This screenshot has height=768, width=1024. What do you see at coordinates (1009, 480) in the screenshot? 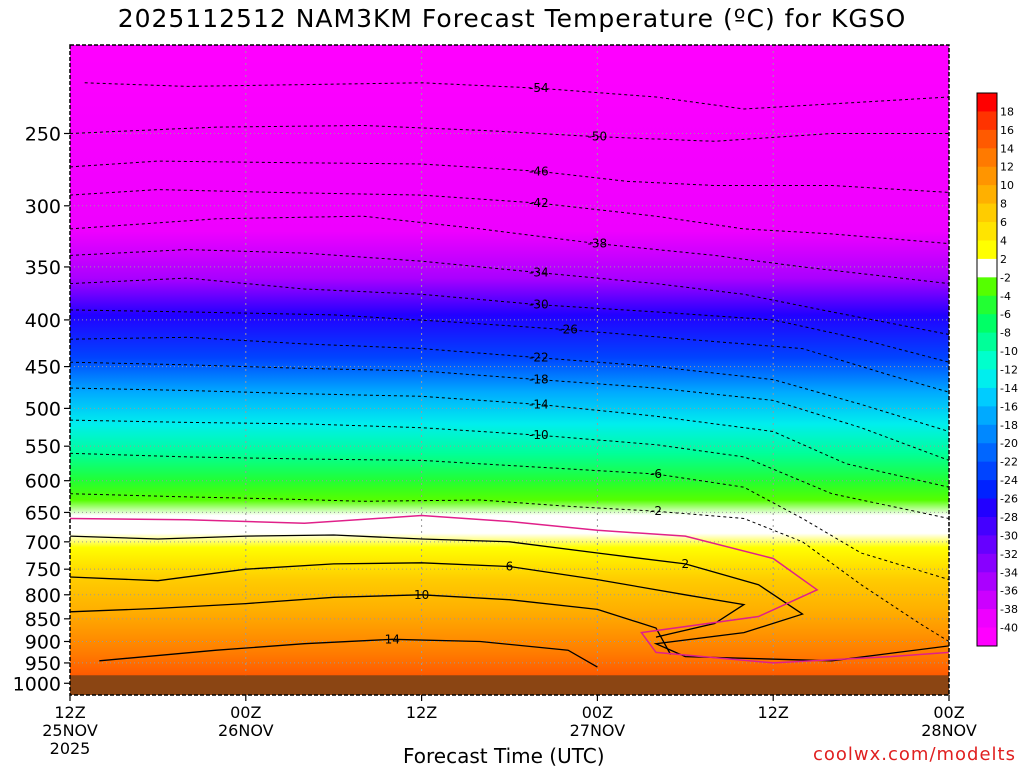
I see `colorbar-label: -24` at bounding box center [1009, 480].